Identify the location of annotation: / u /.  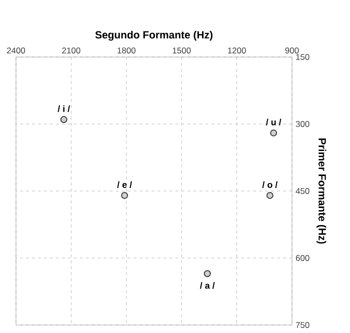
(274, 122).